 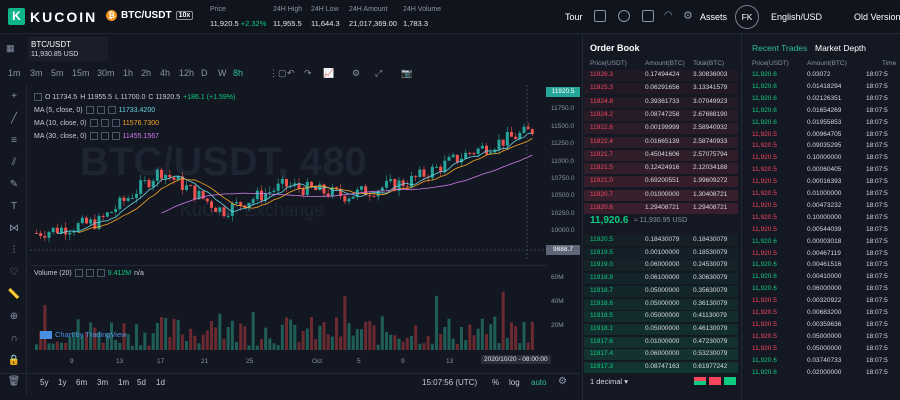 What do you see at coordinates (602, 328) in the screenshot?
I see `bid-price: 11918.1` at bounding box center [602, 328].